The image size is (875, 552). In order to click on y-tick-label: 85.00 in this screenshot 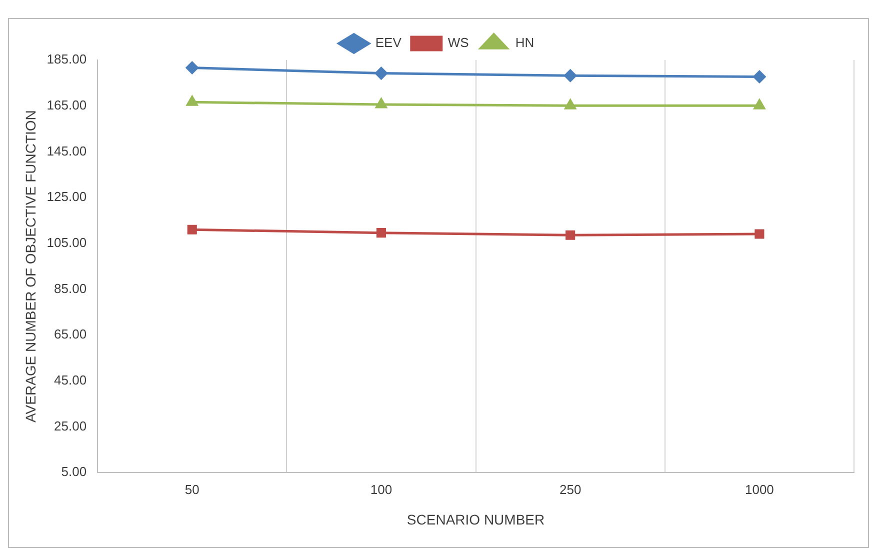, I will do `click(70, 288)`.